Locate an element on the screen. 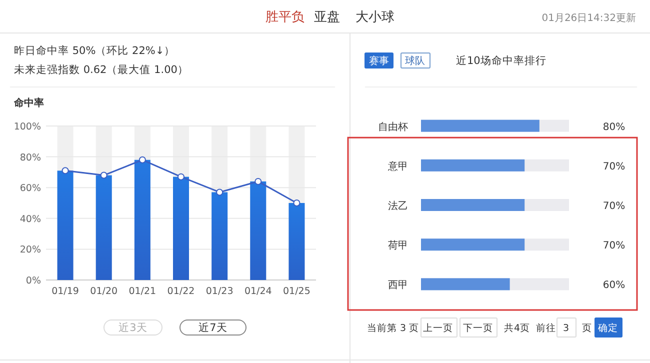 The height and width of the screenshot is (363, 650). text: 亚盘 is located at coordinates (327, 17).